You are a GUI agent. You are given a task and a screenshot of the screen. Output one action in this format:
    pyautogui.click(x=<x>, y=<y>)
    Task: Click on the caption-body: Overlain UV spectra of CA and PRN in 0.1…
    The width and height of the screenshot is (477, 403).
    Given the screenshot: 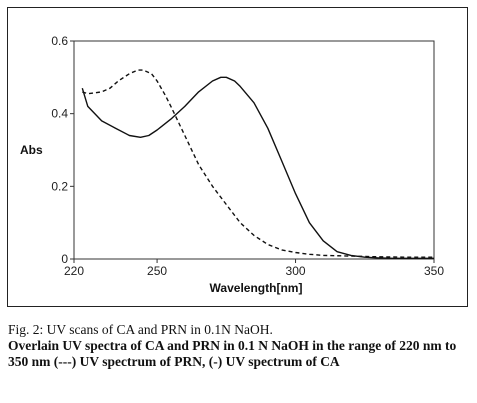 What is the action you would take?
    pyautogui.click(x=232, y=353)
    